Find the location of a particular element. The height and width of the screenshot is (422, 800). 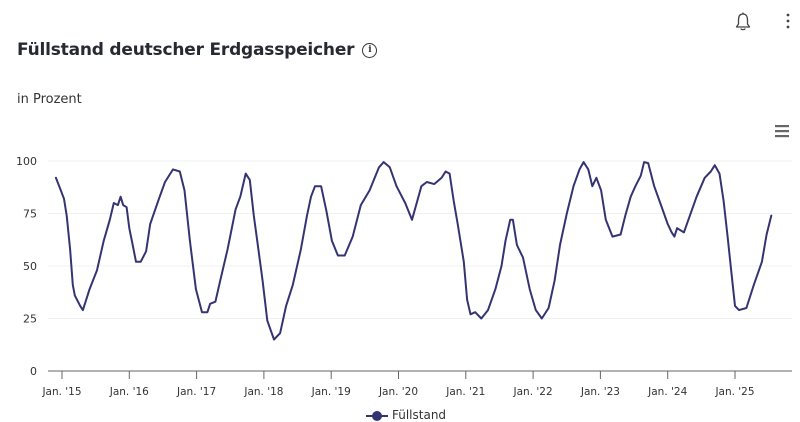

y-axis-labels: 0 25 50 75 100 is located at coordinates (26, 266).